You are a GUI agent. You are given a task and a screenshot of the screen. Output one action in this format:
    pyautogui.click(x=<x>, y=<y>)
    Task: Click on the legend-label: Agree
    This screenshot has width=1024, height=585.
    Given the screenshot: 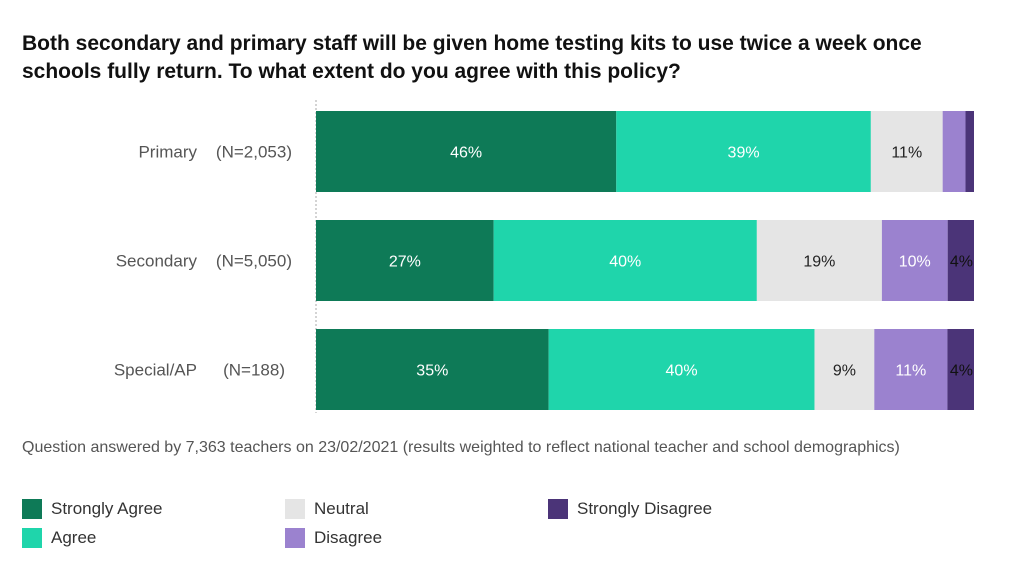 What is the action you would take?
    pyautogui.click(x=74, y=537)
    